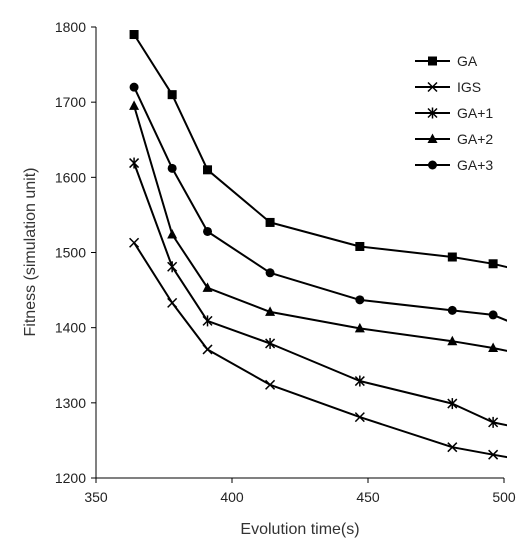 This screenshot has height=550, width=530. I want to click on y-tick-label: 1700, so click(70, 102).